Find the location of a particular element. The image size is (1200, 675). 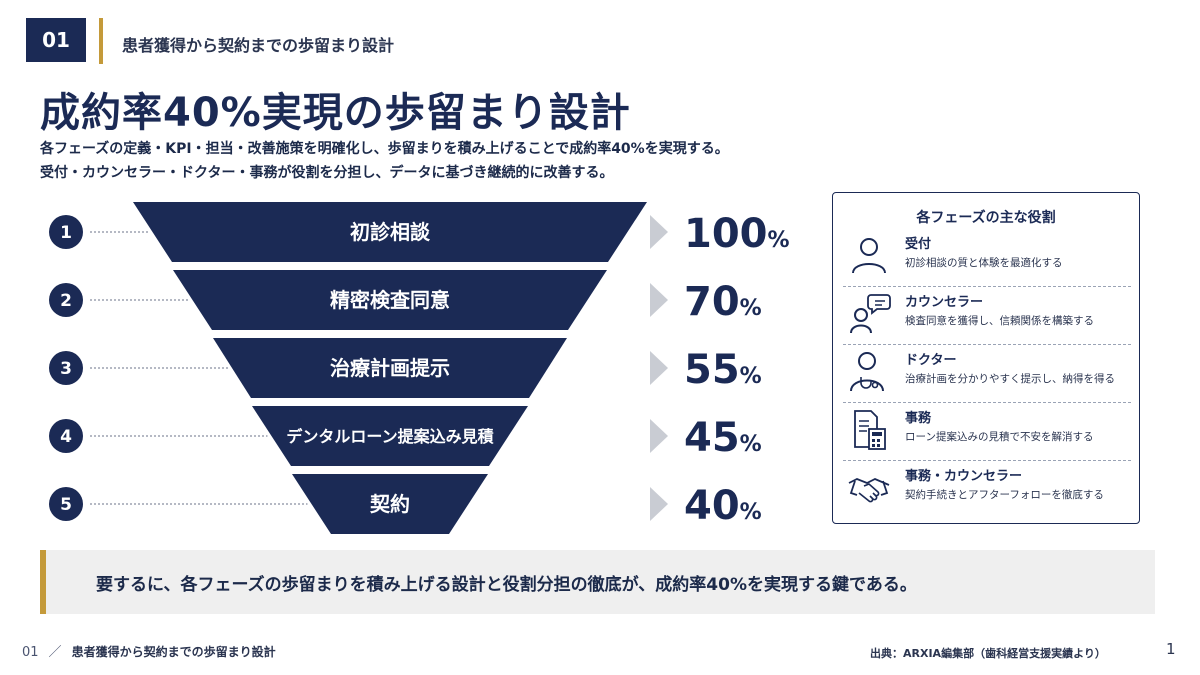

stage-number: 1 is located at coordinates (66, 233).